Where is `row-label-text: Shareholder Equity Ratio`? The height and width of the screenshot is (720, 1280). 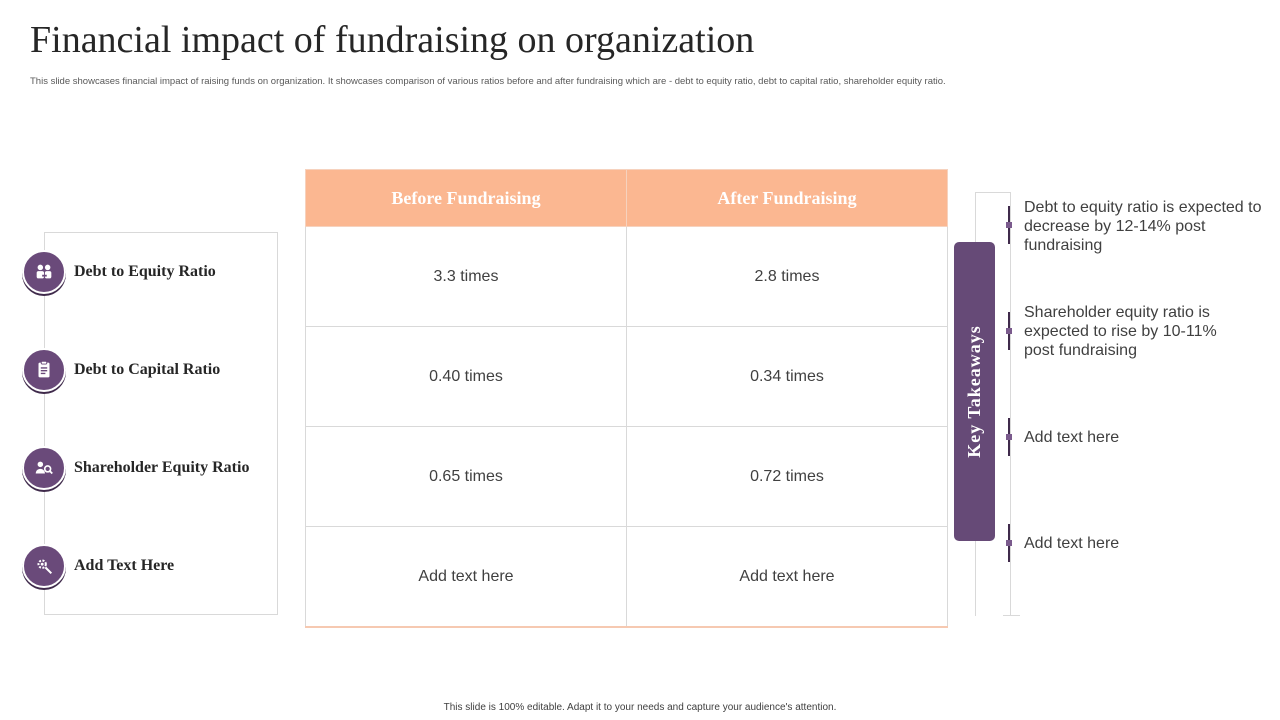 row-label-text: Shareholder Equity Ratio is located at coordinates (162, 467).